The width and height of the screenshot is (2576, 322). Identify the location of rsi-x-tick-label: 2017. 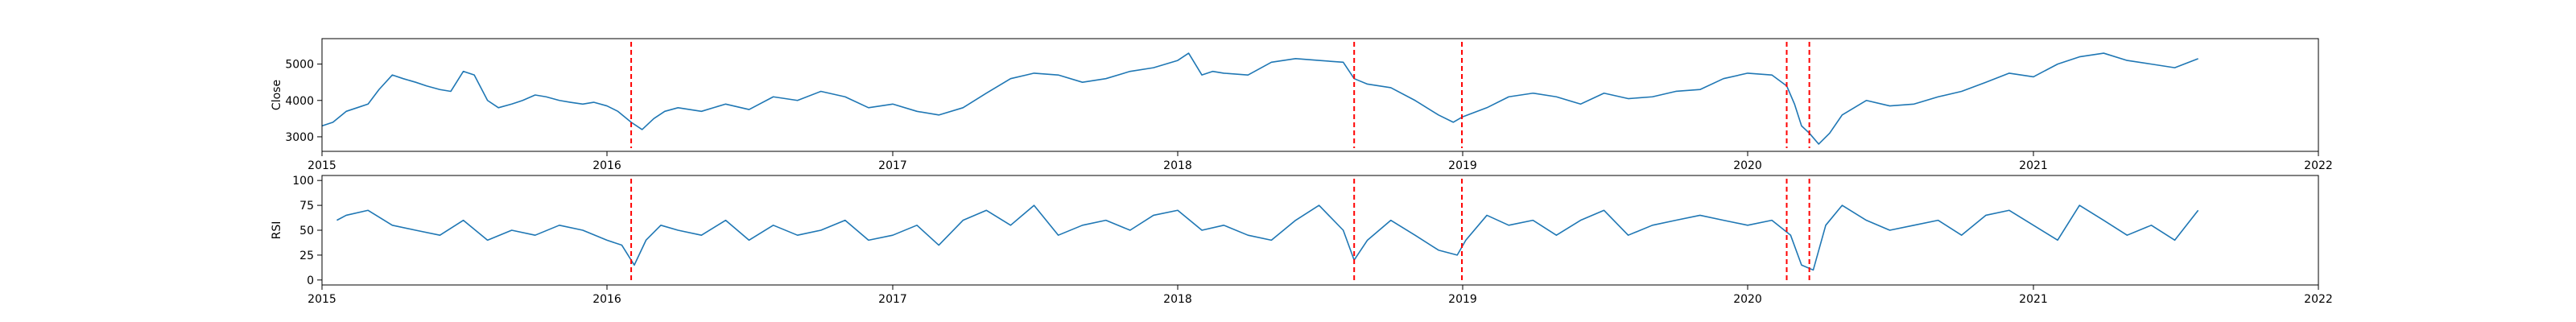
(892, 299).